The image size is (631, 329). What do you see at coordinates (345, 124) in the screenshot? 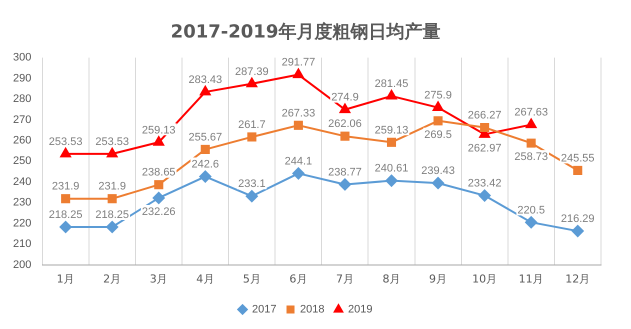
I see `data-label: 262.06` at bounding box center [345, 124].